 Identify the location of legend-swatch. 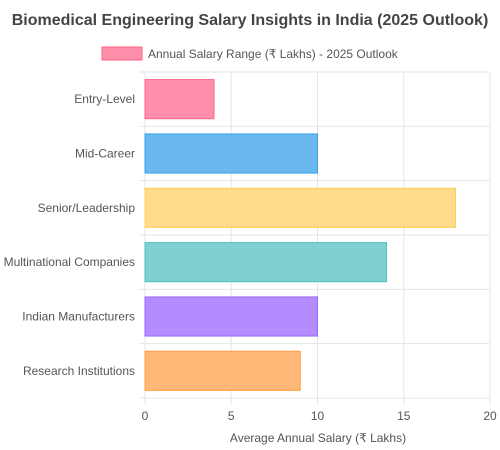
(122, 53).